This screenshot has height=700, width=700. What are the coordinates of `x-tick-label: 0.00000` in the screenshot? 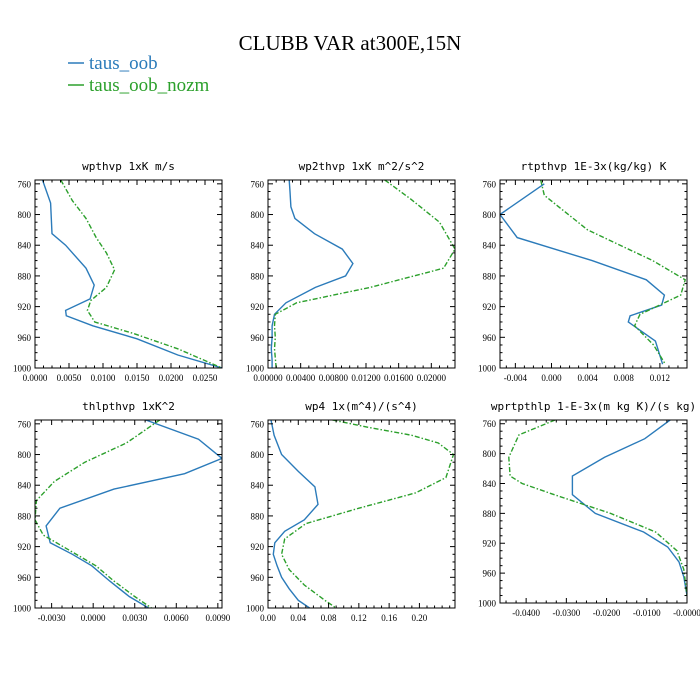 It's located at (268, 378).